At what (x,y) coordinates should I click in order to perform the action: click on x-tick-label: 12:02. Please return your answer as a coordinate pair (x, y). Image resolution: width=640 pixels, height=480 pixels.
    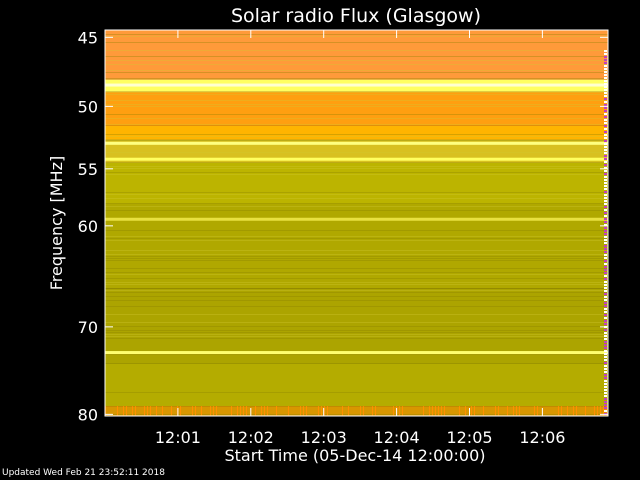
    Looking at the image, I should click on (251, 437).